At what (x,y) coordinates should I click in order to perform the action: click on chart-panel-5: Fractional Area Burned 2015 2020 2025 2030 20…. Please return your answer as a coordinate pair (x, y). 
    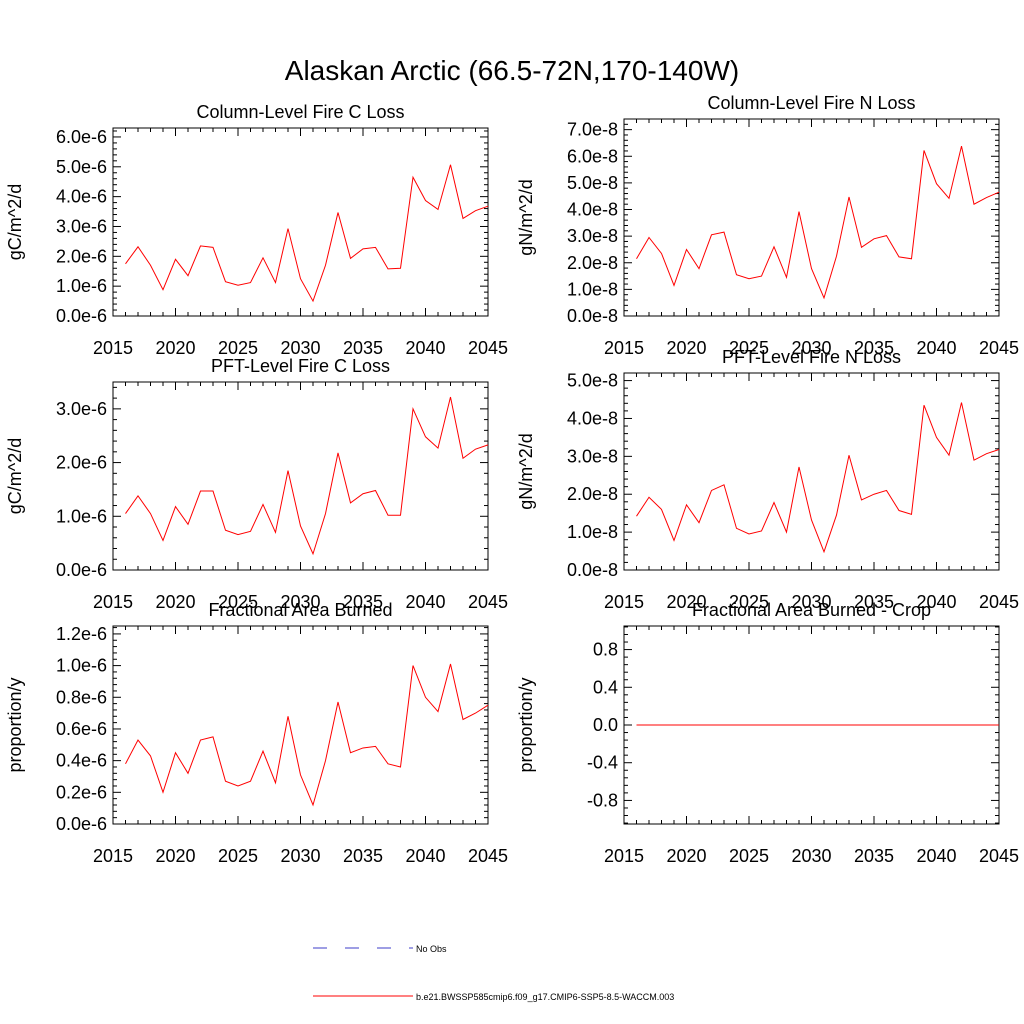
    Looking at the image, I should click on (256, 733).